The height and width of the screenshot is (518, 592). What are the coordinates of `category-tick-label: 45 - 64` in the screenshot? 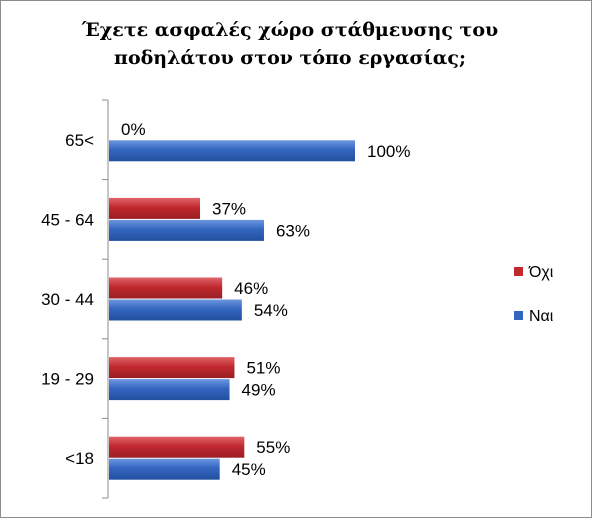 It's located at (67, 219).